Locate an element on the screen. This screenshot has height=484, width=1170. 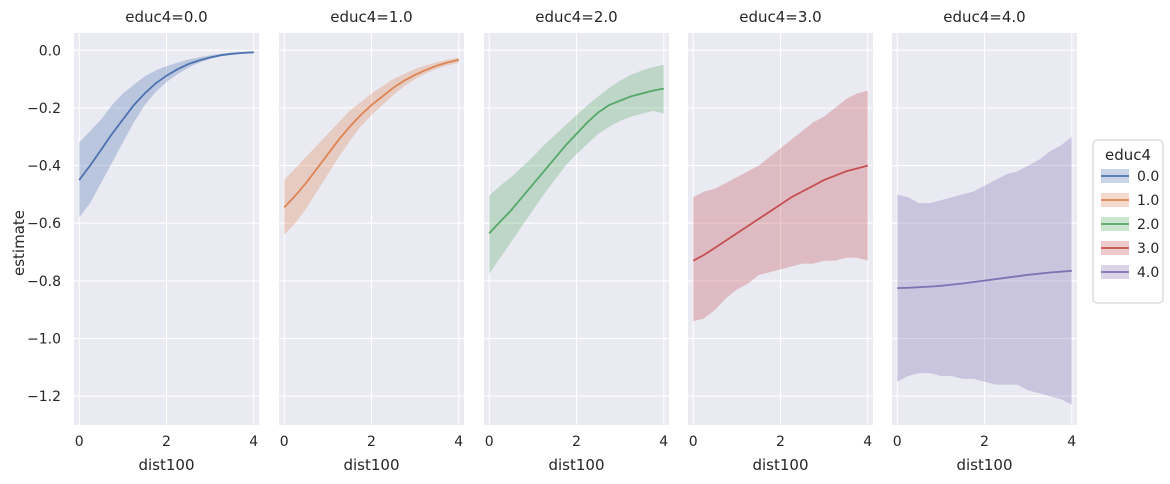
y-tick-label: −0.6 is located at coordinates (44, 224).